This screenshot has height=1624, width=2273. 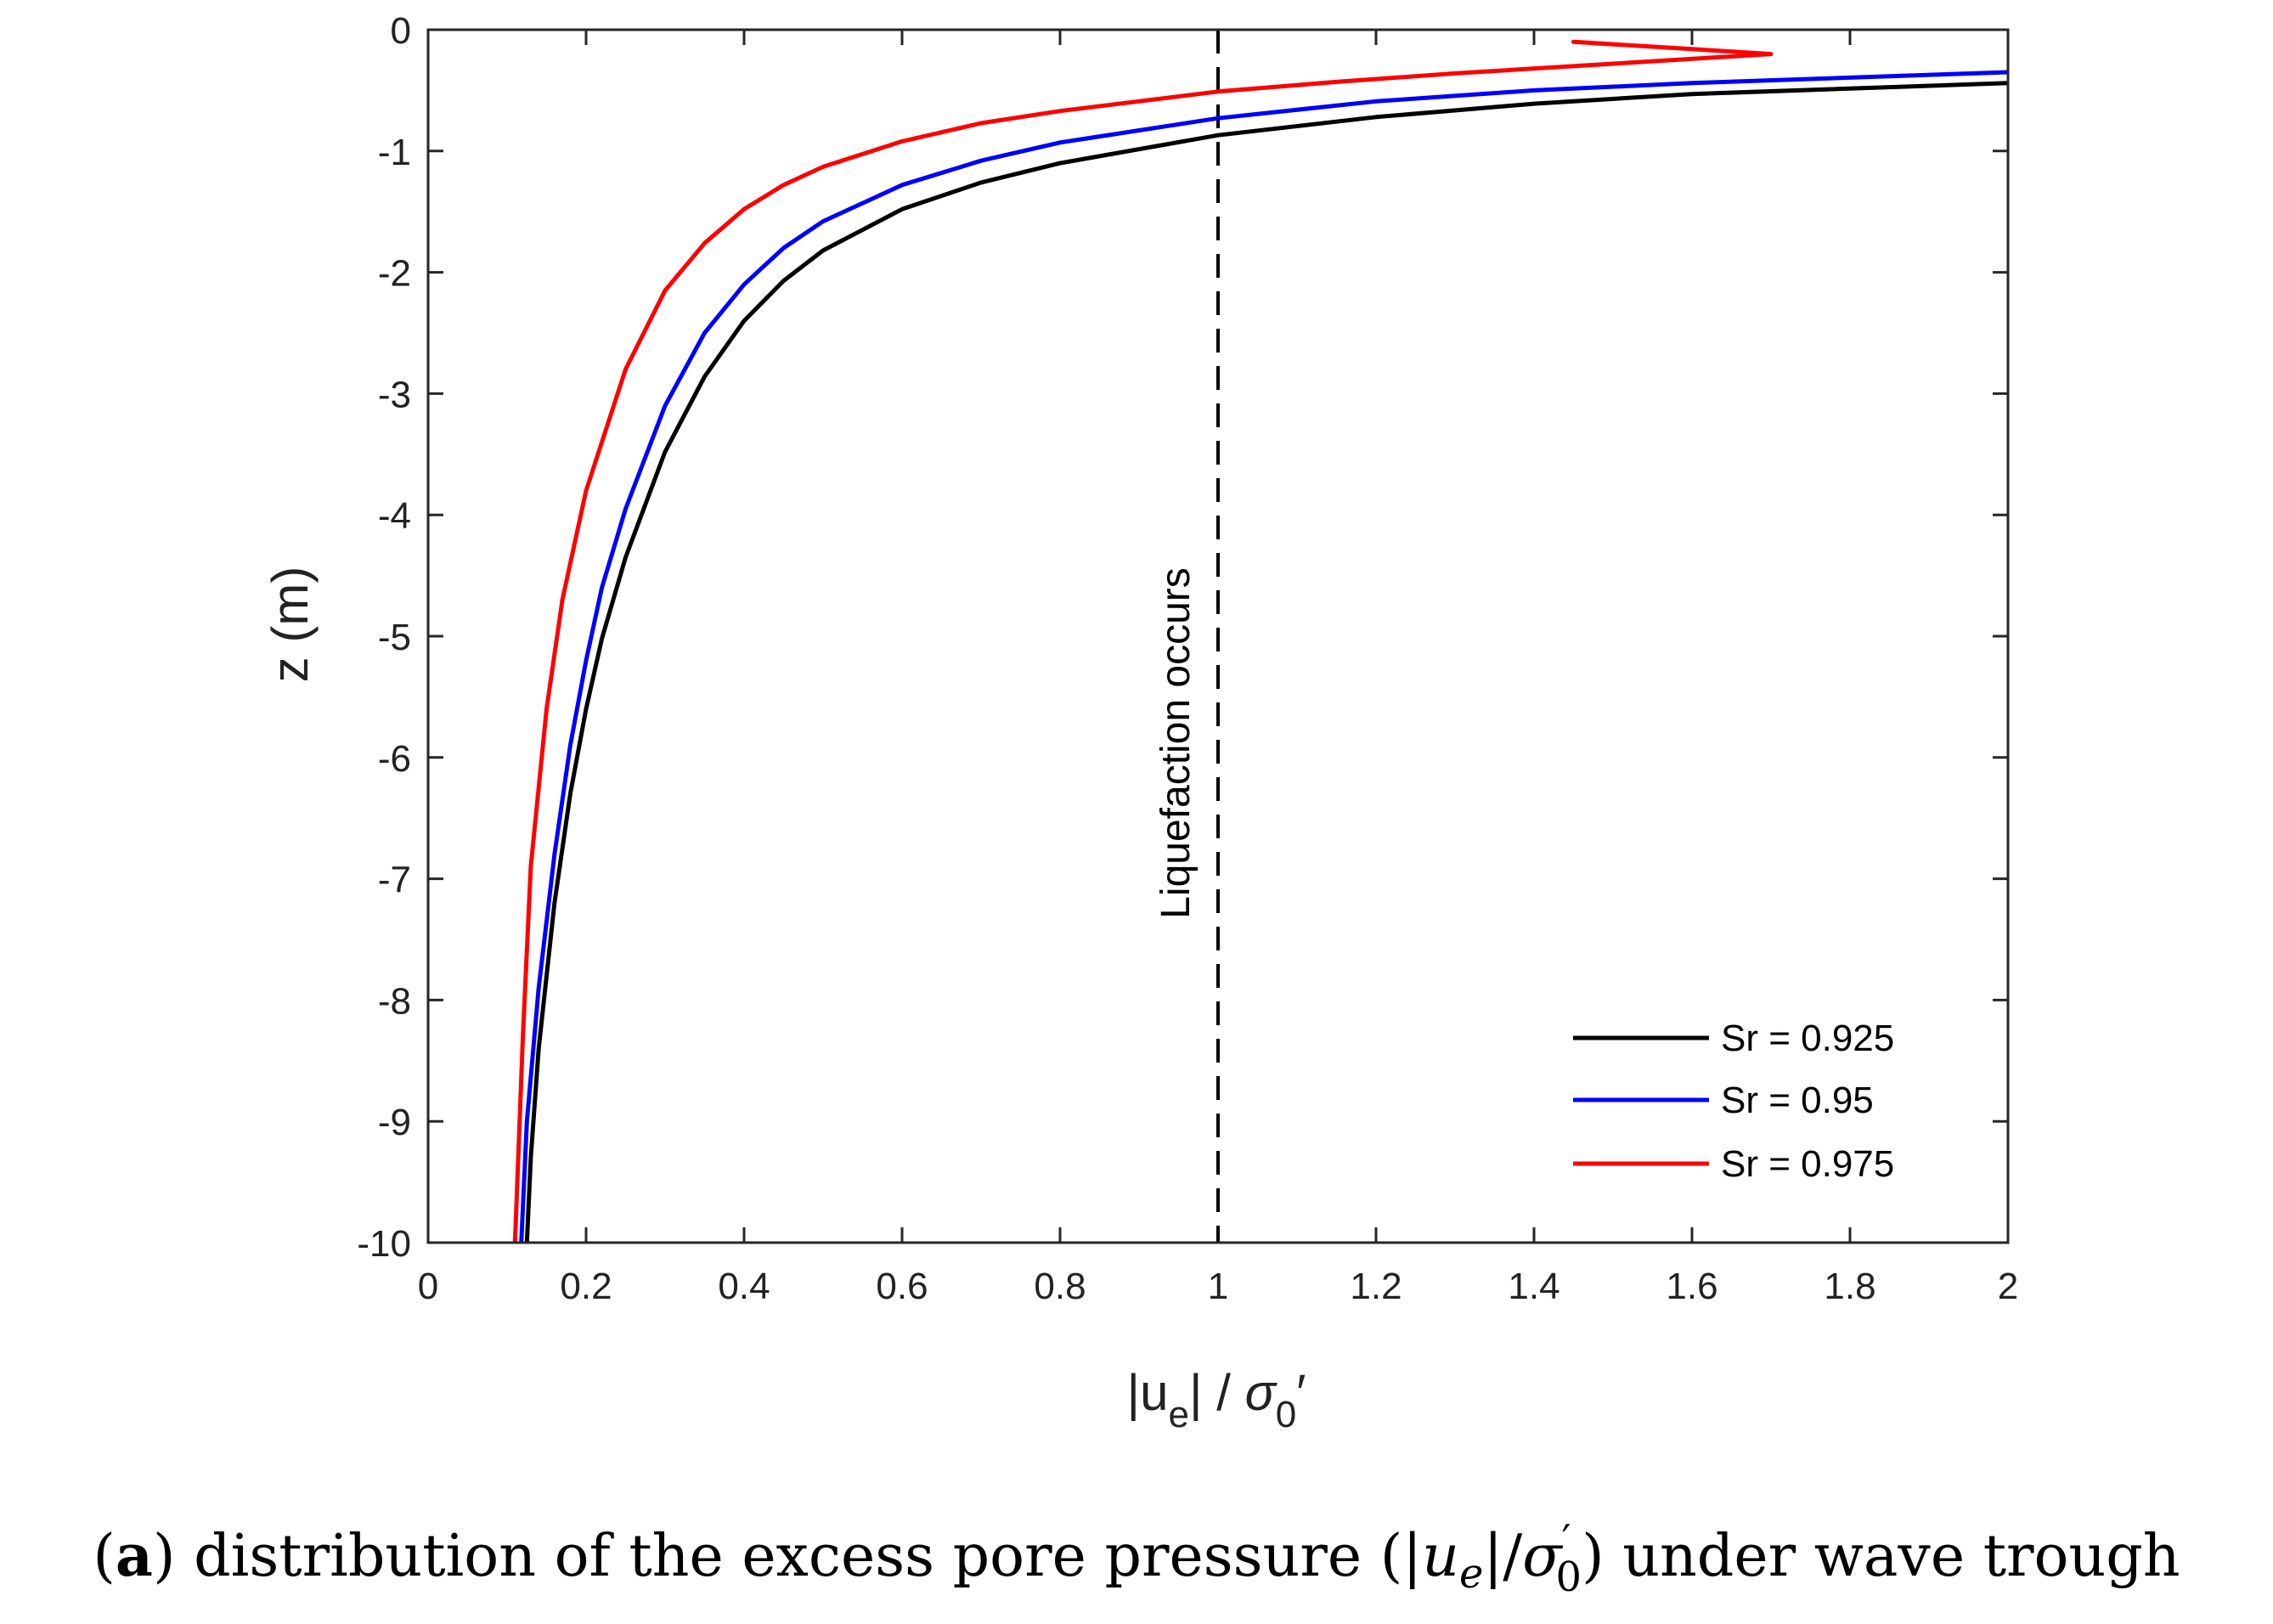 I want to click on x-axis-title: |ue| / σ0′, so click(x=1216, y=1400).